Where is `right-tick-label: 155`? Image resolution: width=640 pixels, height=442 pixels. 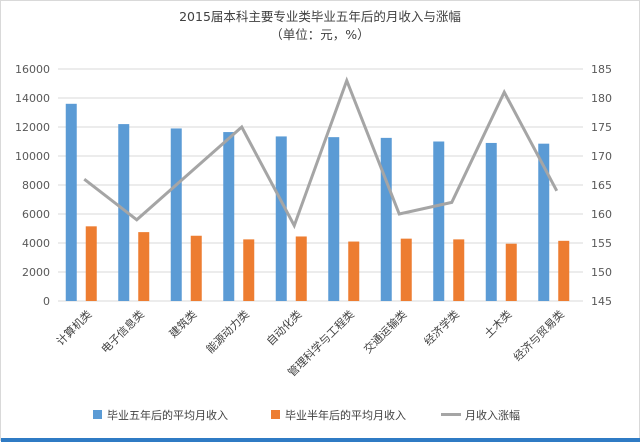 right-tick-label: 155 is located at coordinates (601, 243).